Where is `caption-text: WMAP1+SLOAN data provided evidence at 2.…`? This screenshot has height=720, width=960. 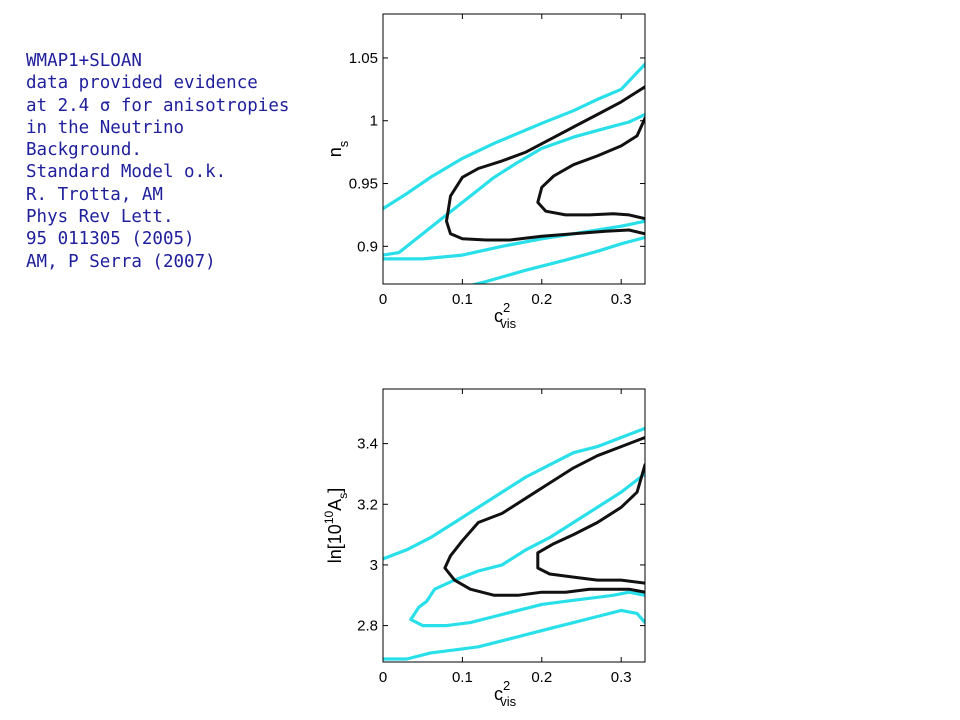 caption-text: WMAP1+SLOAN data provided evidence at 2.… is located at coordinates (171, 161).